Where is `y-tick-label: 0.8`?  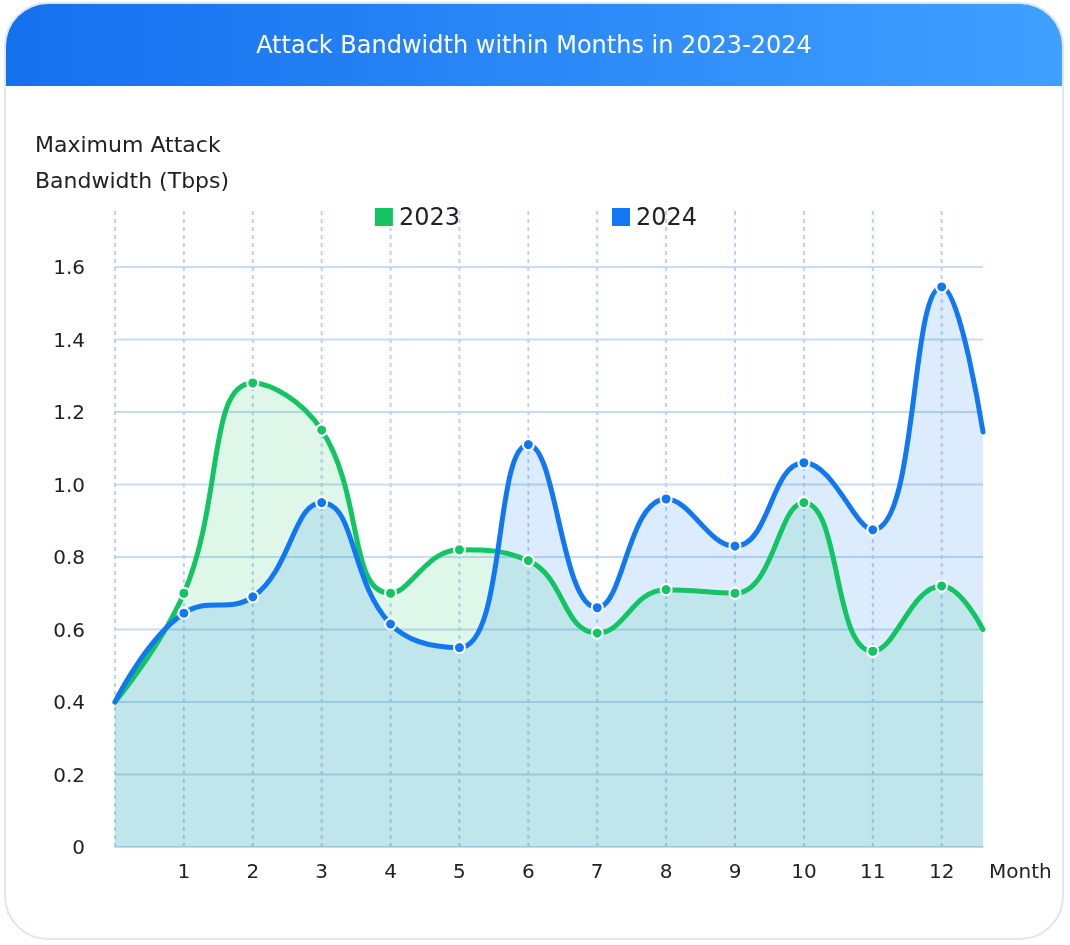
y-tick-label: 0.8 is located at coordinates (69, 557).